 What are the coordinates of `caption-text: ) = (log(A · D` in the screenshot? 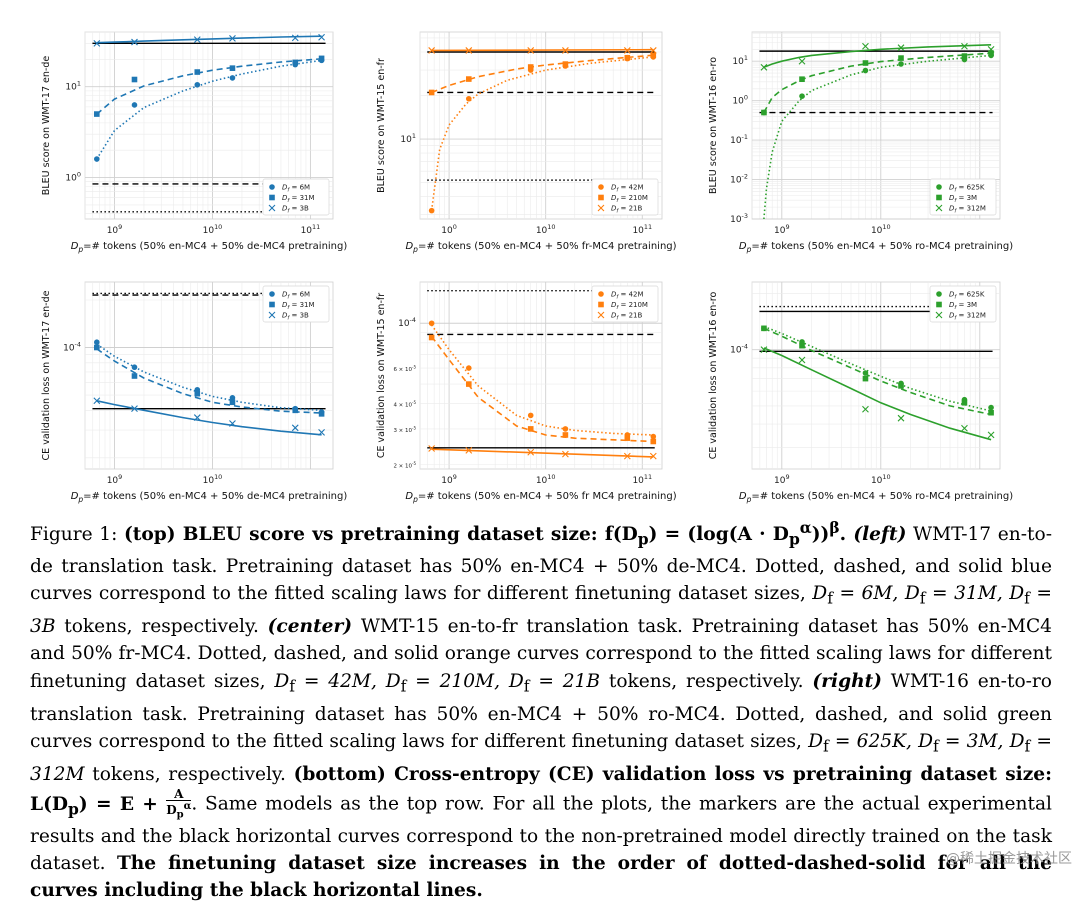 It's located at (718, 535).